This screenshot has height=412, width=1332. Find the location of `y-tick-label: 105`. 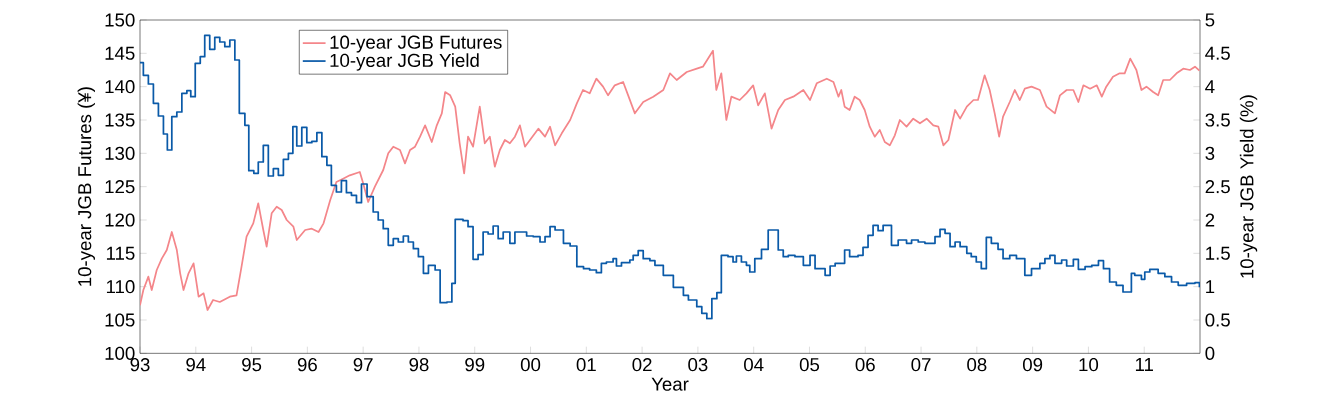

y-tick-label: 105 is located at coordinates (120, 320).